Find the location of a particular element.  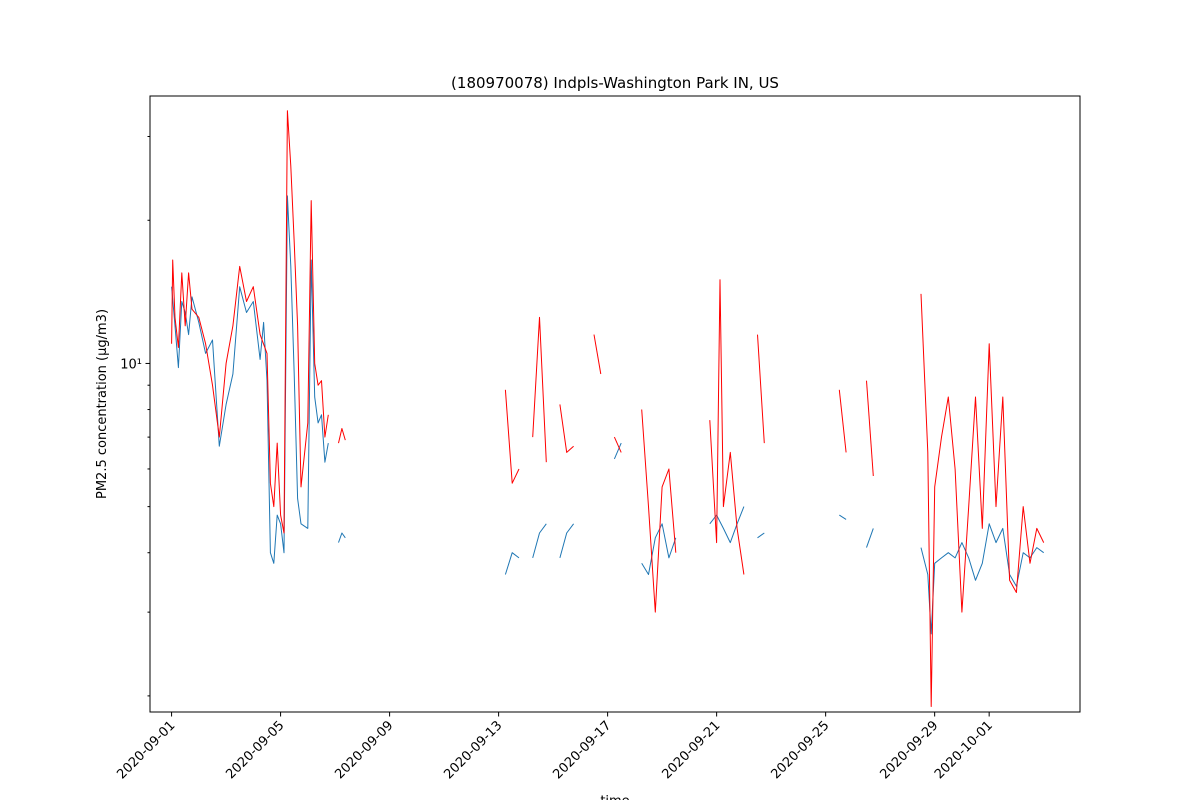

x-tick-label: 2020-09-05 is located at coordinates (255, 750).